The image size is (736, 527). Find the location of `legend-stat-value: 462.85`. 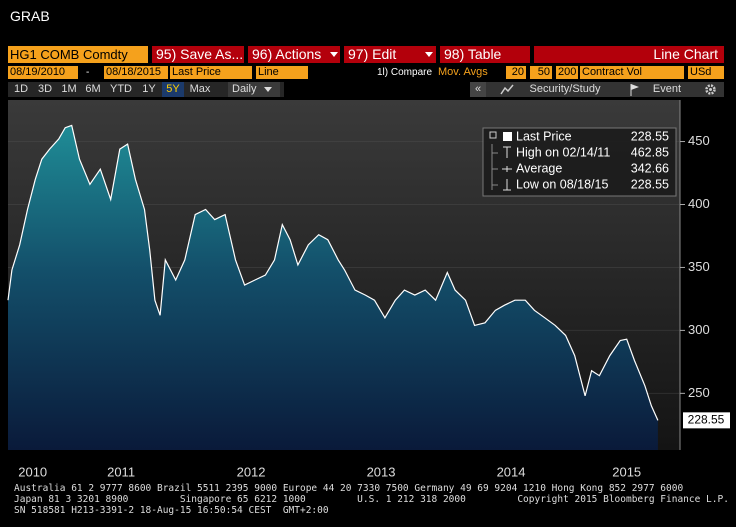

legend-stat-value: 462.85 is located at coordinates (650, 152).